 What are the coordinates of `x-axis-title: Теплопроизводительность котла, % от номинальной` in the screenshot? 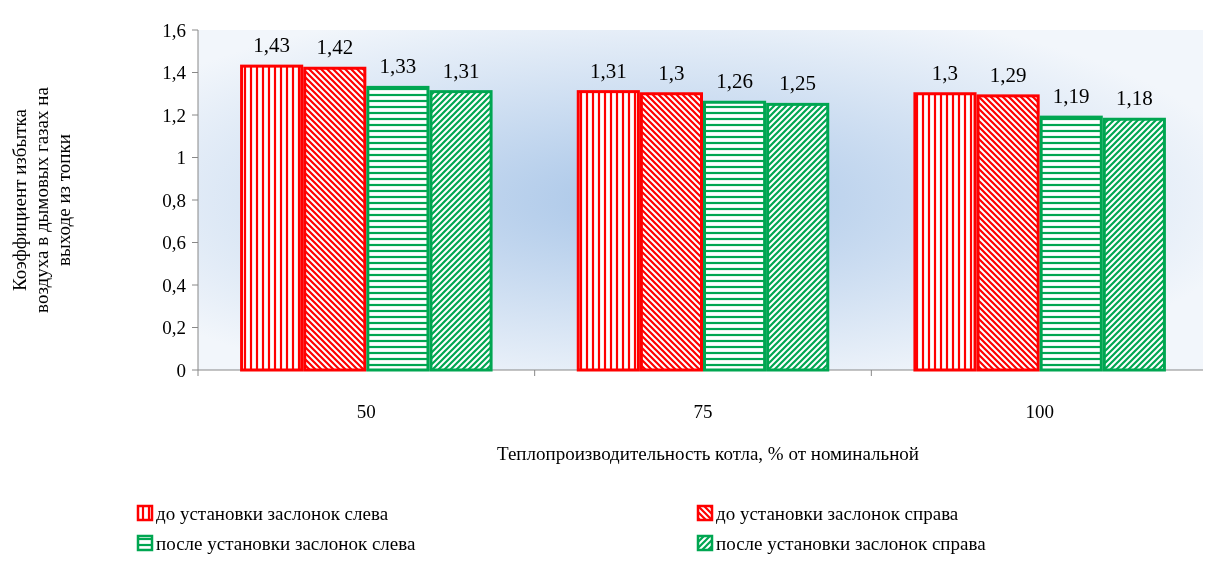 It's located at (708, 453).